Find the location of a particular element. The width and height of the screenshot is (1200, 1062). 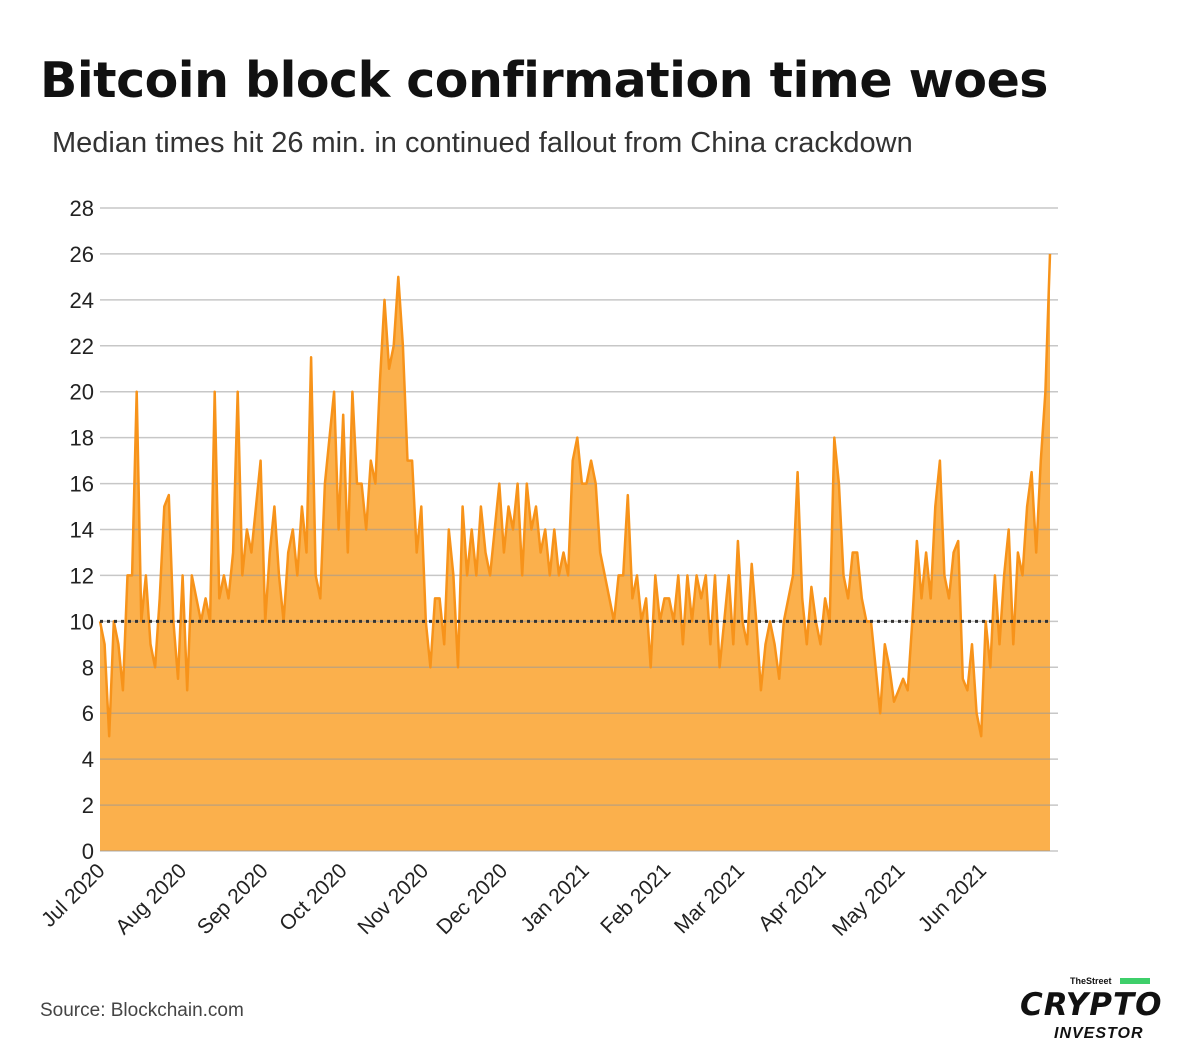

y-tick-label: 10 is located at coordinates (82, 621).